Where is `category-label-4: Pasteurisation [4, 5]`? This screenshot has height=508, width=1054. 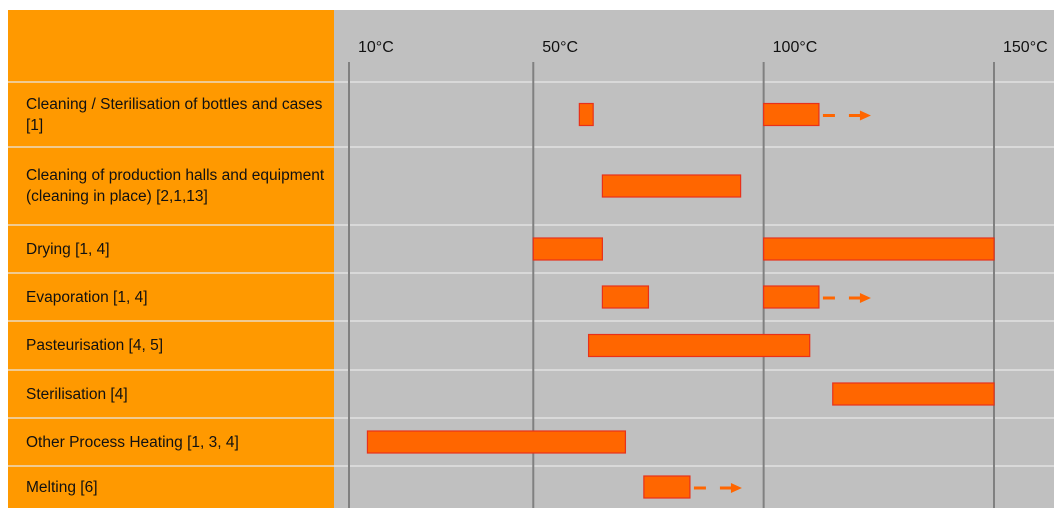 category-label-4: Pasteurisation [4, 5] is located at coordinates (94, 345).